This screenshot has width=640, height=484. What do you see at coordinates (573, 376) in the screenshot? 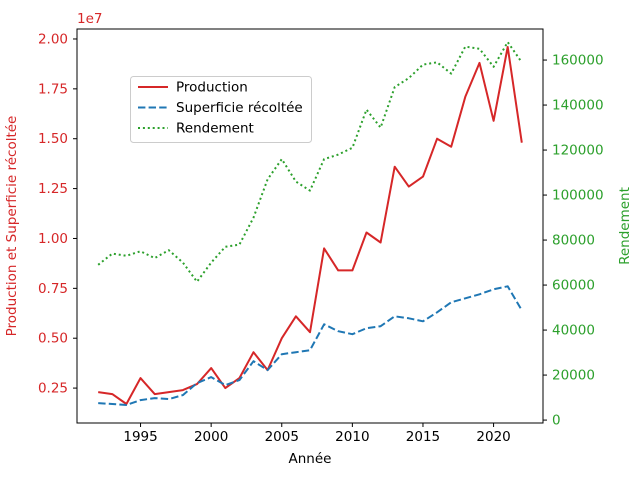
I see `right-tick-label: 20000` at bounding box center [573, 376].